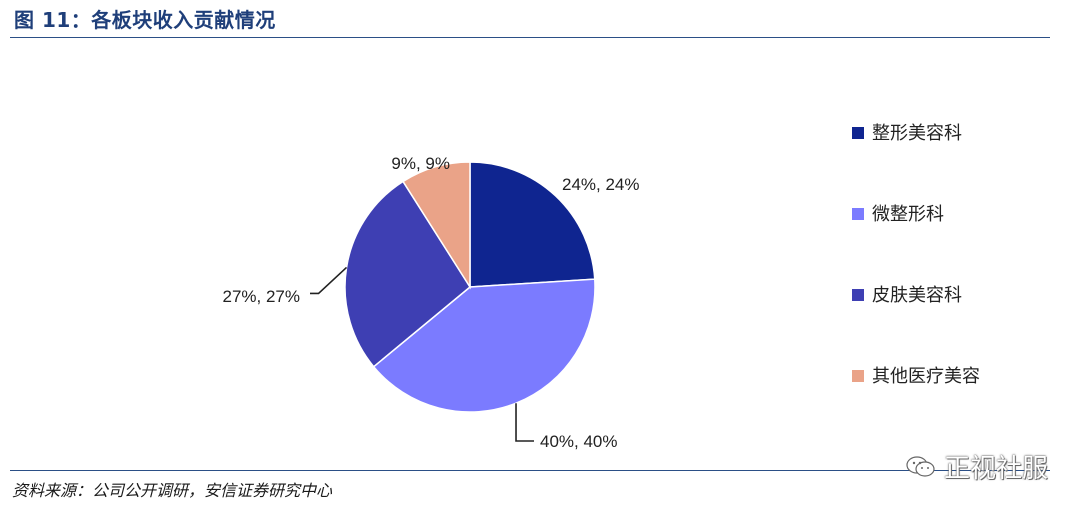  What do you see at coordinates (921, 467) in the screenshot?
I see `wechat-icon` at bounding box center [921, 467].